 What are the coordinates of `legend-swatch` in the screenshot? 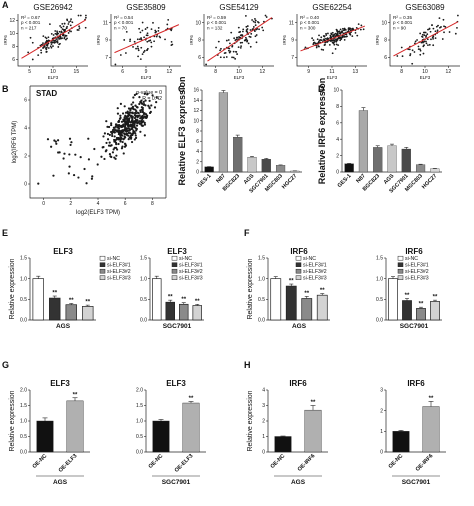 It's located at (102, 277).